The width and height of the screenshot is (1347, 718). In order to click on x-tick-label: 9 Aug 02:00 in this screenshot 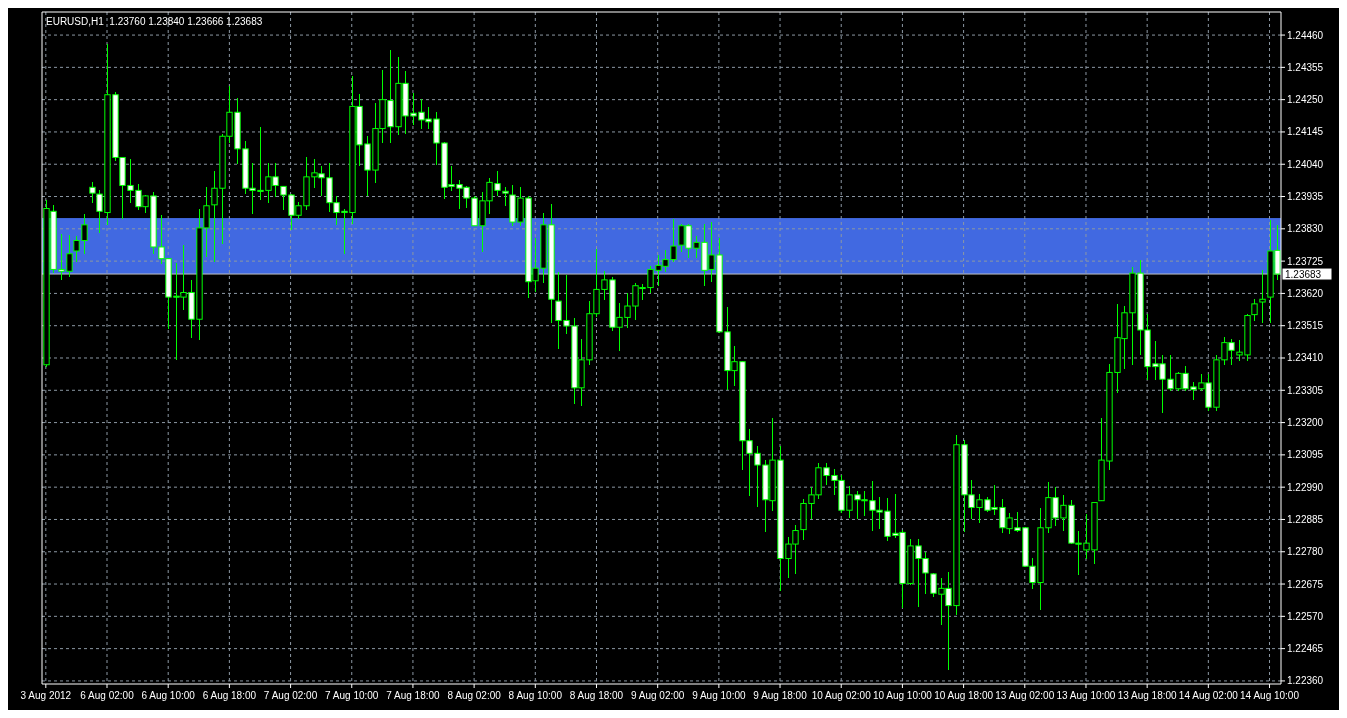, I will do `click(657, 695)`.